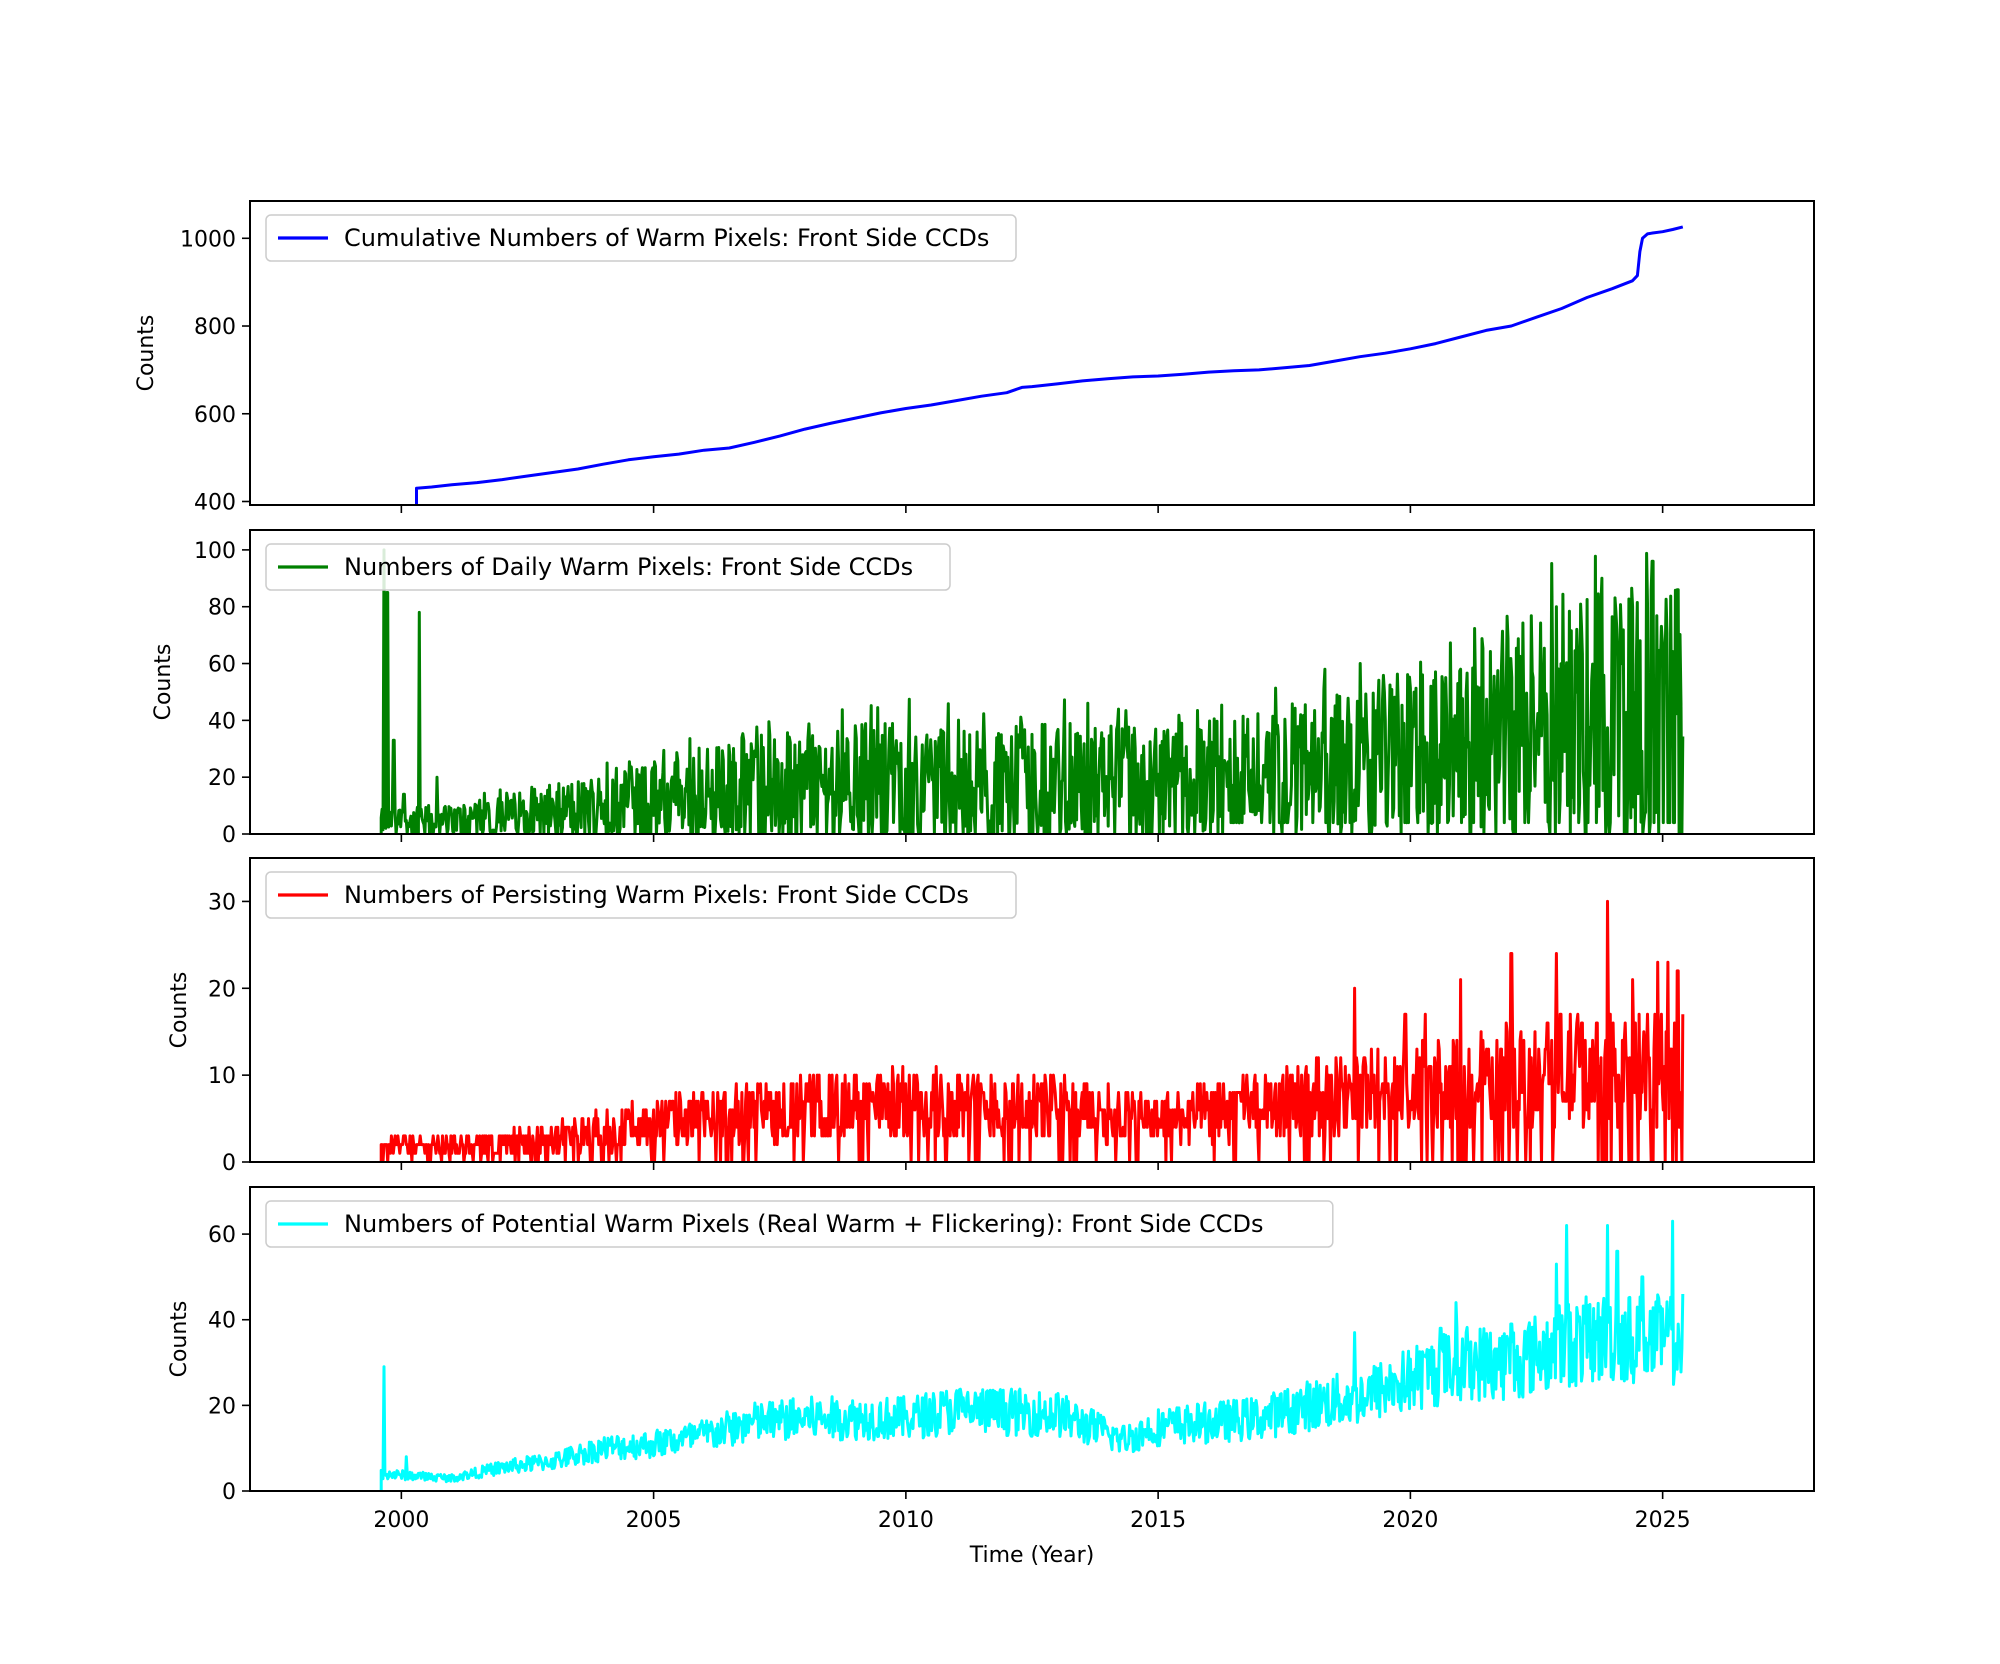  What do you see at coordinates (215, 415) in the screenshot?
I see `y-tick-label: 600` at bounding box center [215, 415].